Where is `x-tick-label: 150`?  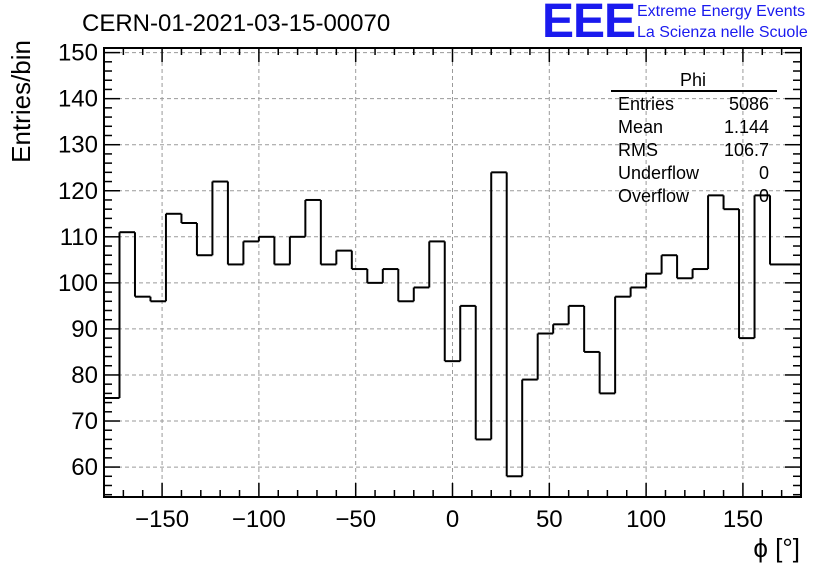
x-tick-label: 150 is located at coordinates (743, 519).